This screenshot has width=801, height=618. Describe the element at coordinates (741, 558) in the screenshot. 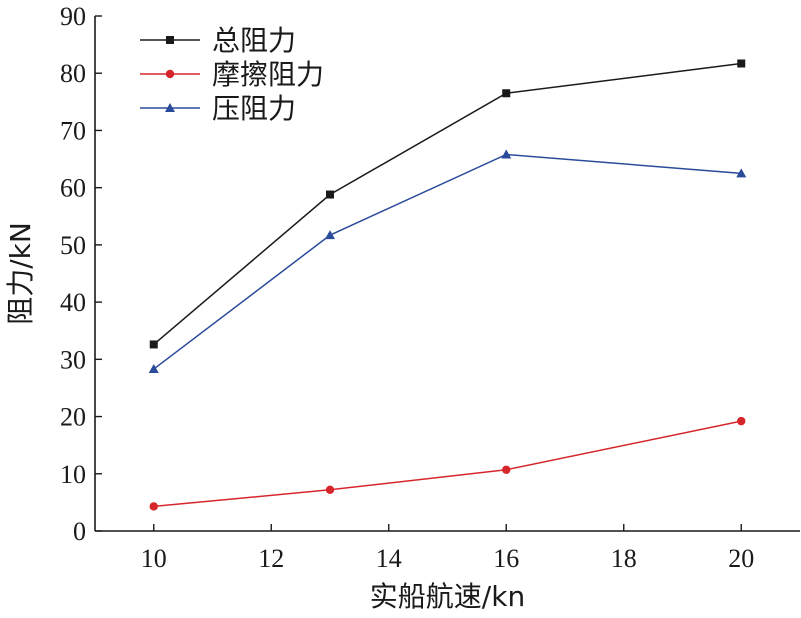

I see `x-tick-label: 20` at that location.